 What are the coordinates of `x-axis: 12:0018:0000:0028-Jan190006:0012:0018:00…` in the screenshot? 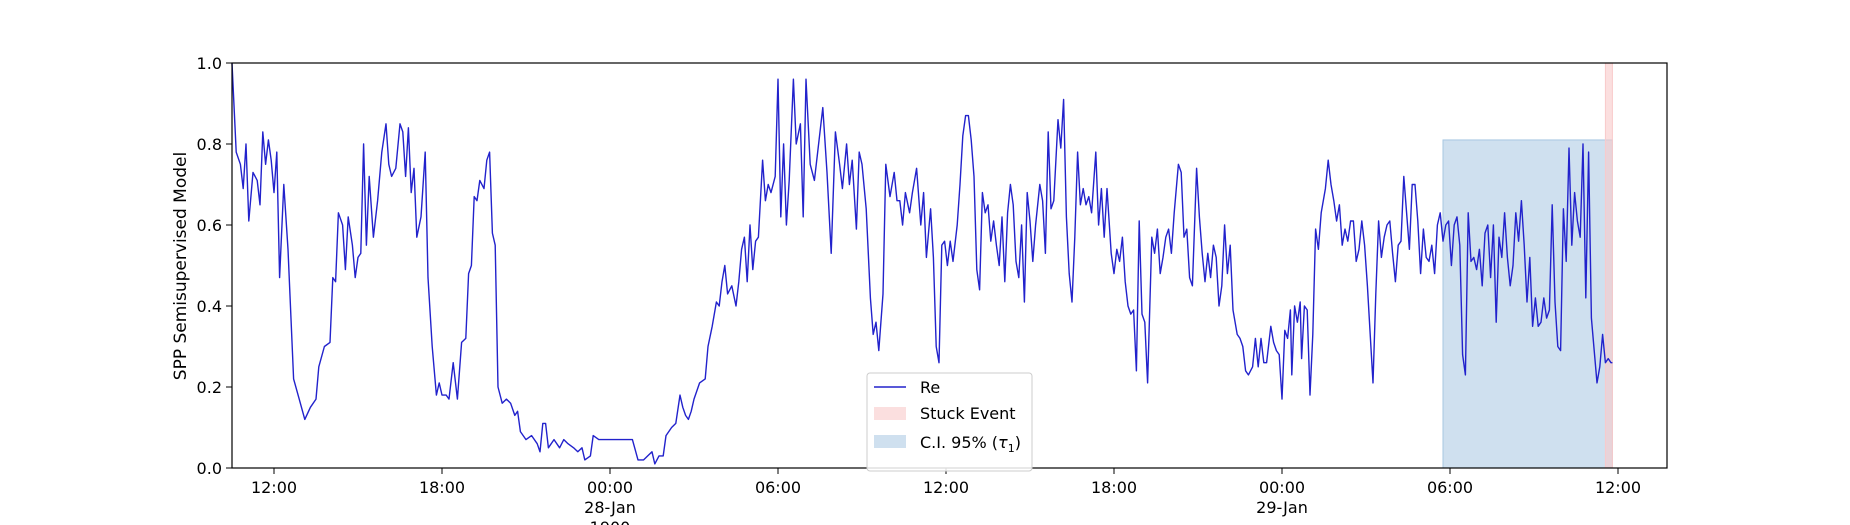 It's located at (946, 496).